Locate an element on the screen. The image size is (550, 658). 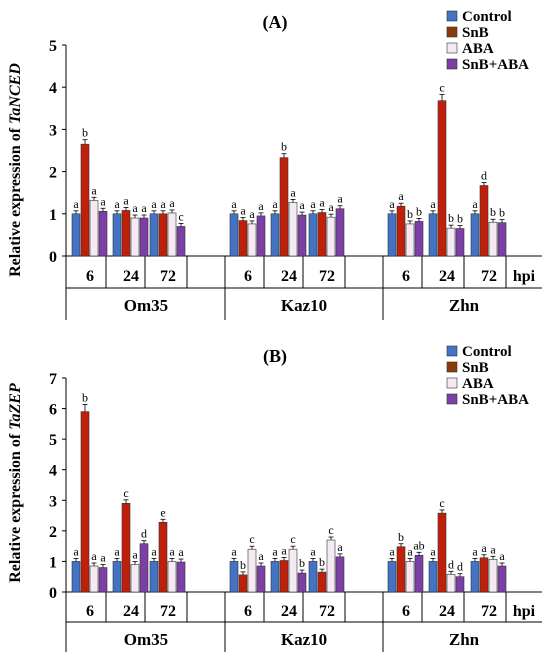
y-tick-label: 6 is located at coordinates (53, 410).